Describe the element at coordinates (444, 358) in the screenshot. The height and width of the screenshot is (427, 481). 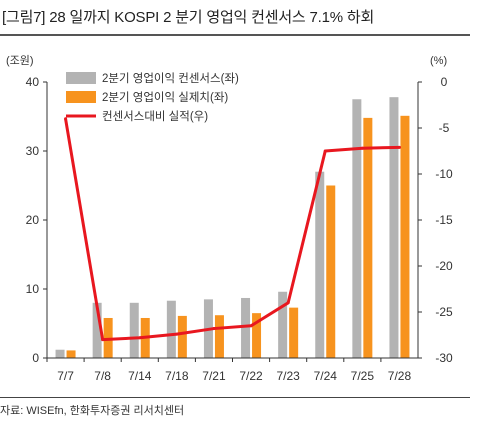
I see `right-tick-label: -30` at that location.